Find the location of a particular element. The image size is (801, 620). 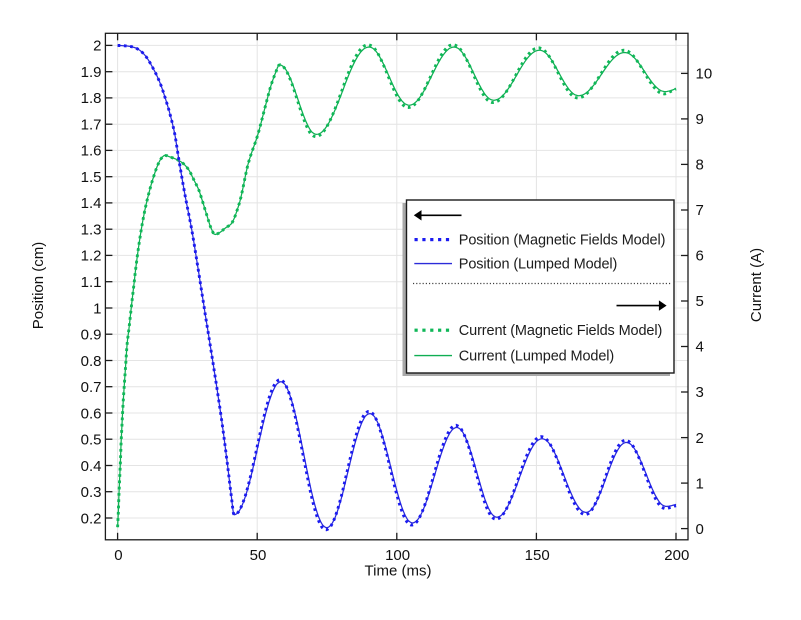

svg-text: Current (Lumped Model) is located at coordinates (536, 356).